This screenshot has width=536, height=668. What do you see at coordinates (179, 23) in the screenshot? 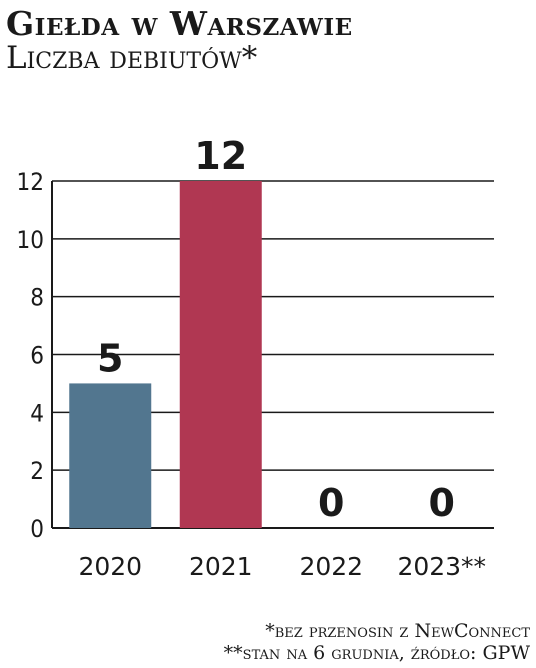
I see `chart-title: Giełda w Warszawie` at bounding box center [179, 23].